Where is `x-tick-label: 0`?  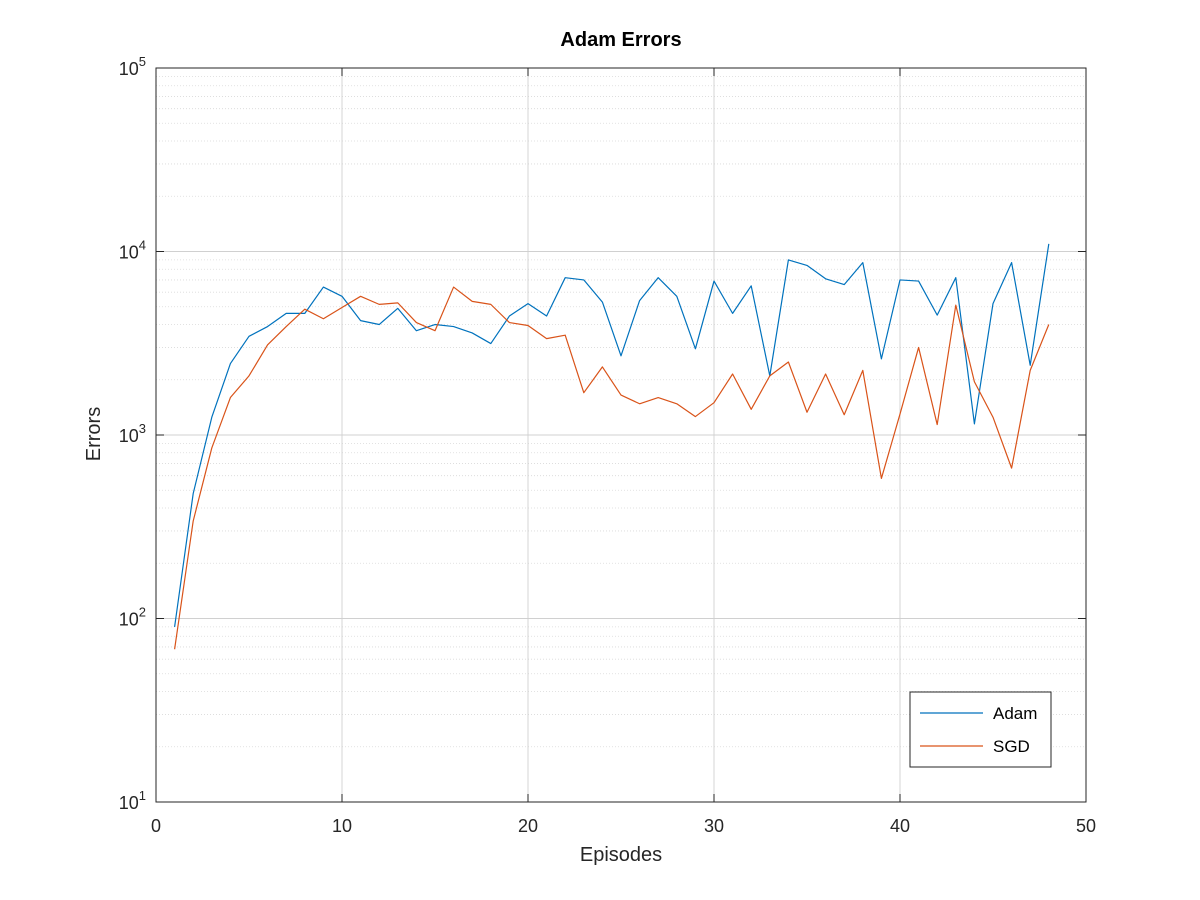
x-tick-label: 0 is located at coordinates (156, 826).